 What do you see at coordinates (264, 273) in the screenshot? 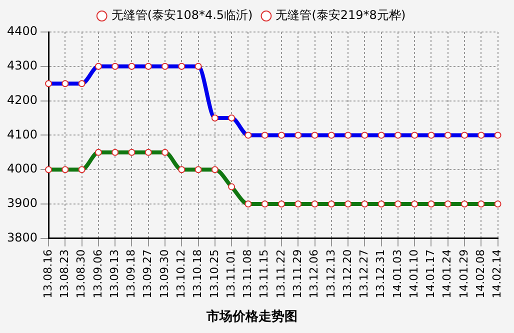
I see `x-tick-label: 13.11.15` at bounding box center [264, 273].